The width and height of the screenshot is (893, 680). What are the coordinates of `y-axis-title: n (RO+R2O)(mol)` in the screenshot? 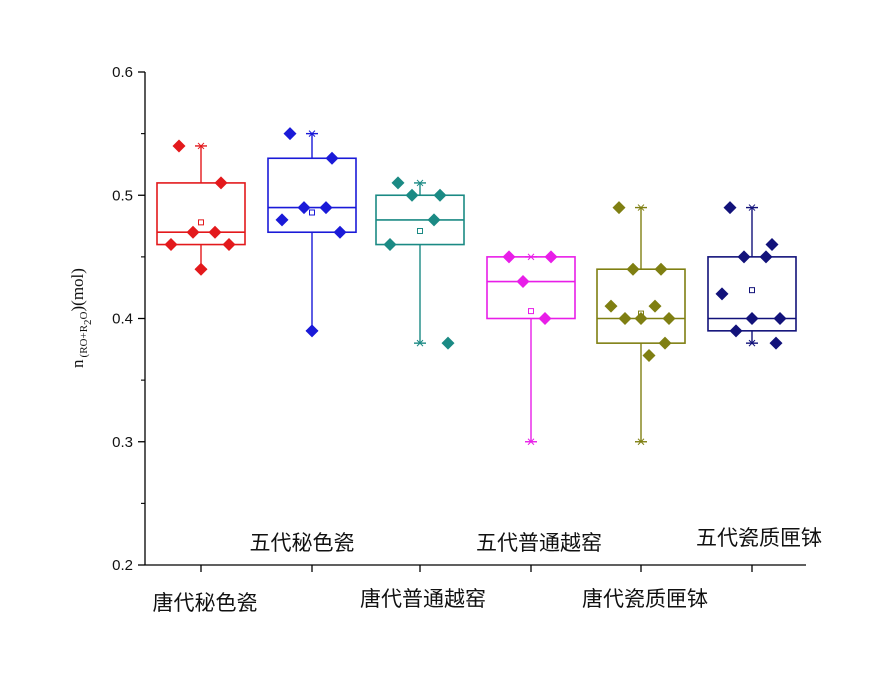 It's located at (81, 318).